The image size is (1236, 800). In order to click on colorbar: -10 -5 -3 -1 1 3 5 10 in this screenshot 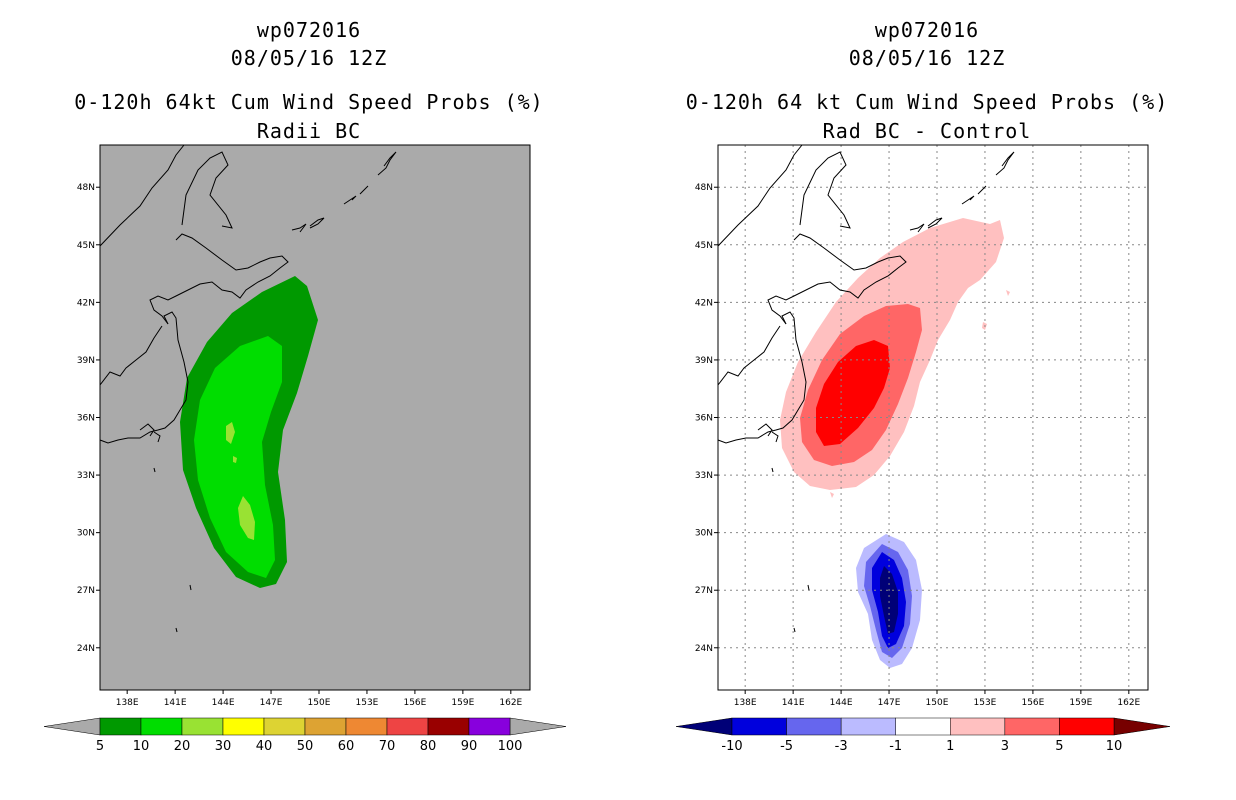, I will do `click(923, 735)`.